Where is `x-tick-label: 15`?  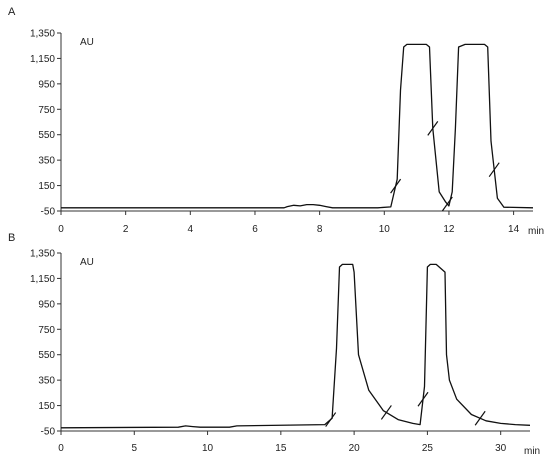 x-tick-label: 15 is located at coordinates (281, 448).